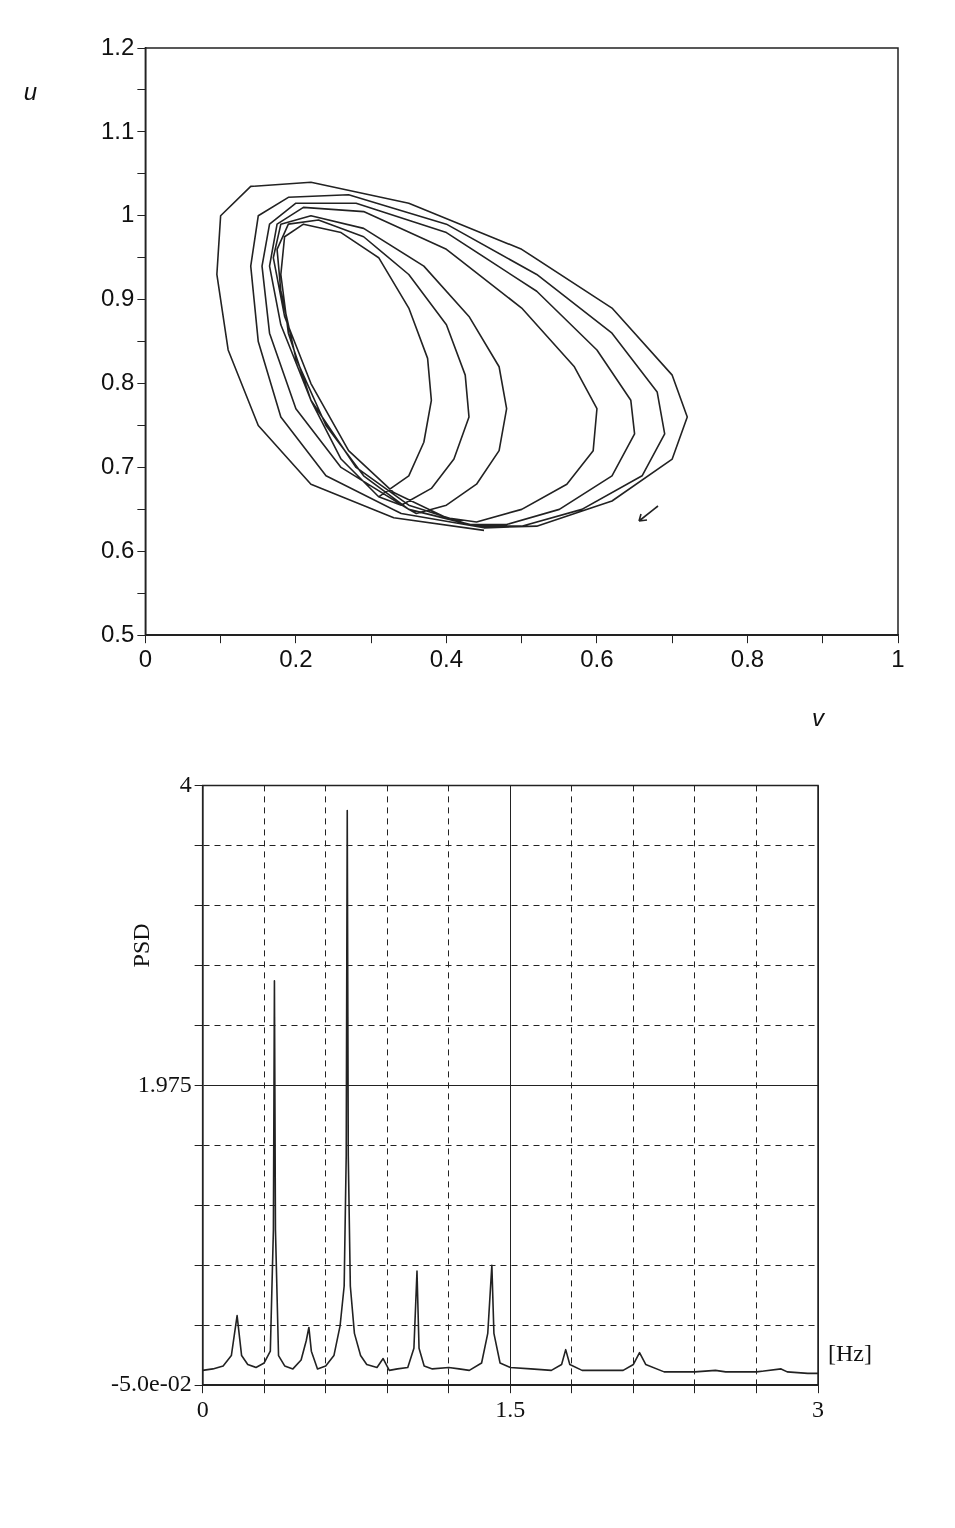 The image size is (955, 1528). I want to click on y-tick-label: 0.7, so click(117, 466).